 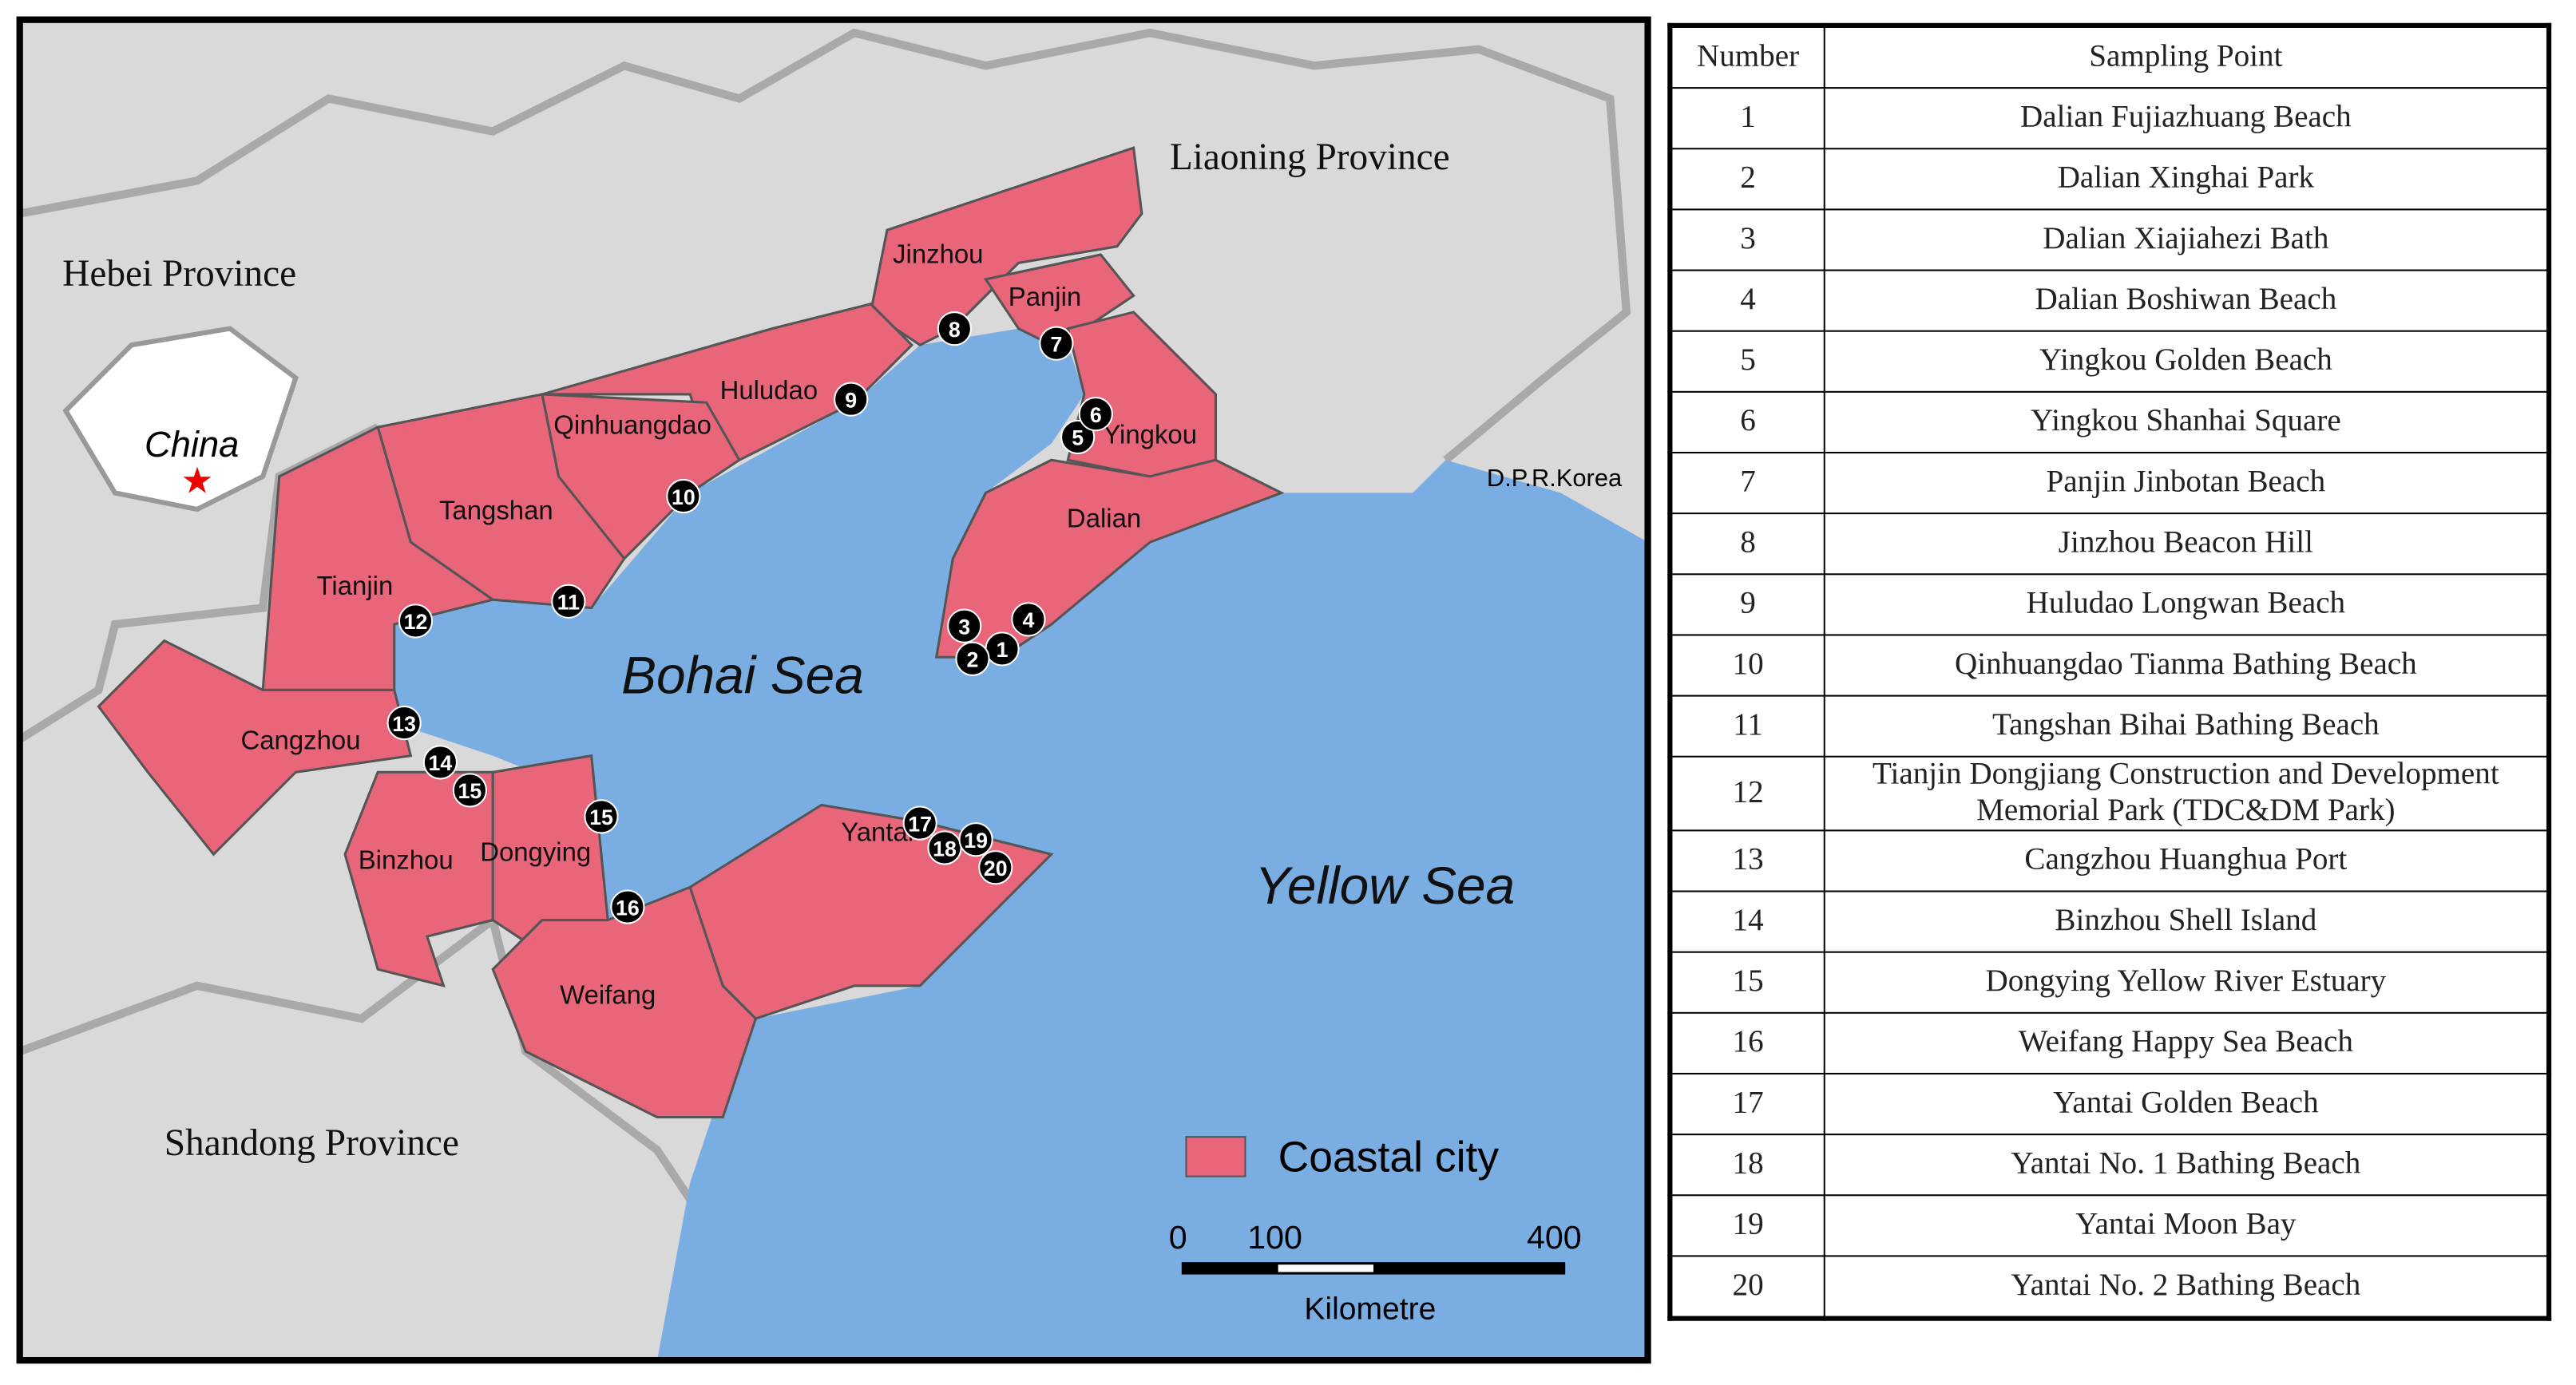 I want to click on sampling-number: 10, so click(x=684, y=497).